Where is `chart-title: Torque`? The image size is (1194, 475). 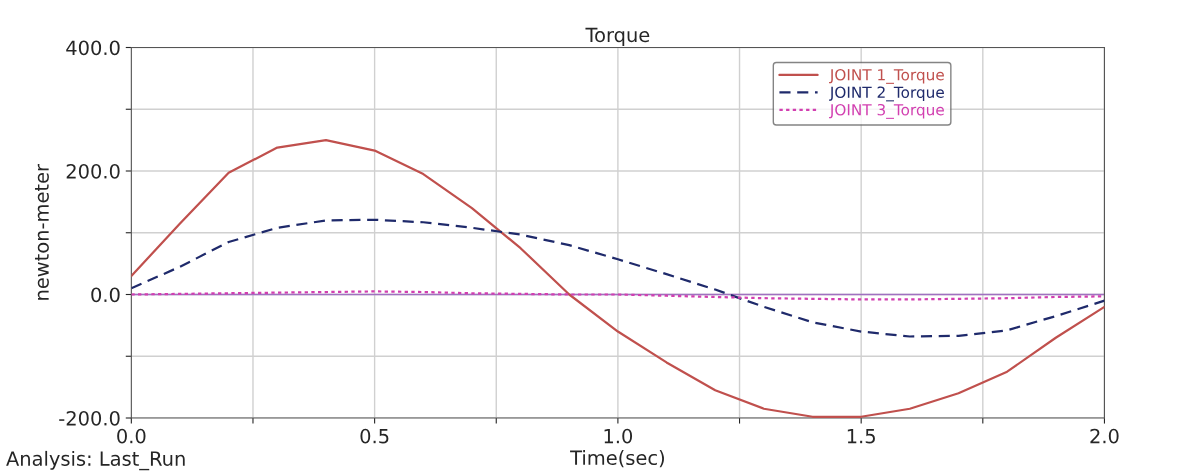 chart-title: Torque is located at coordinates (617, 36).